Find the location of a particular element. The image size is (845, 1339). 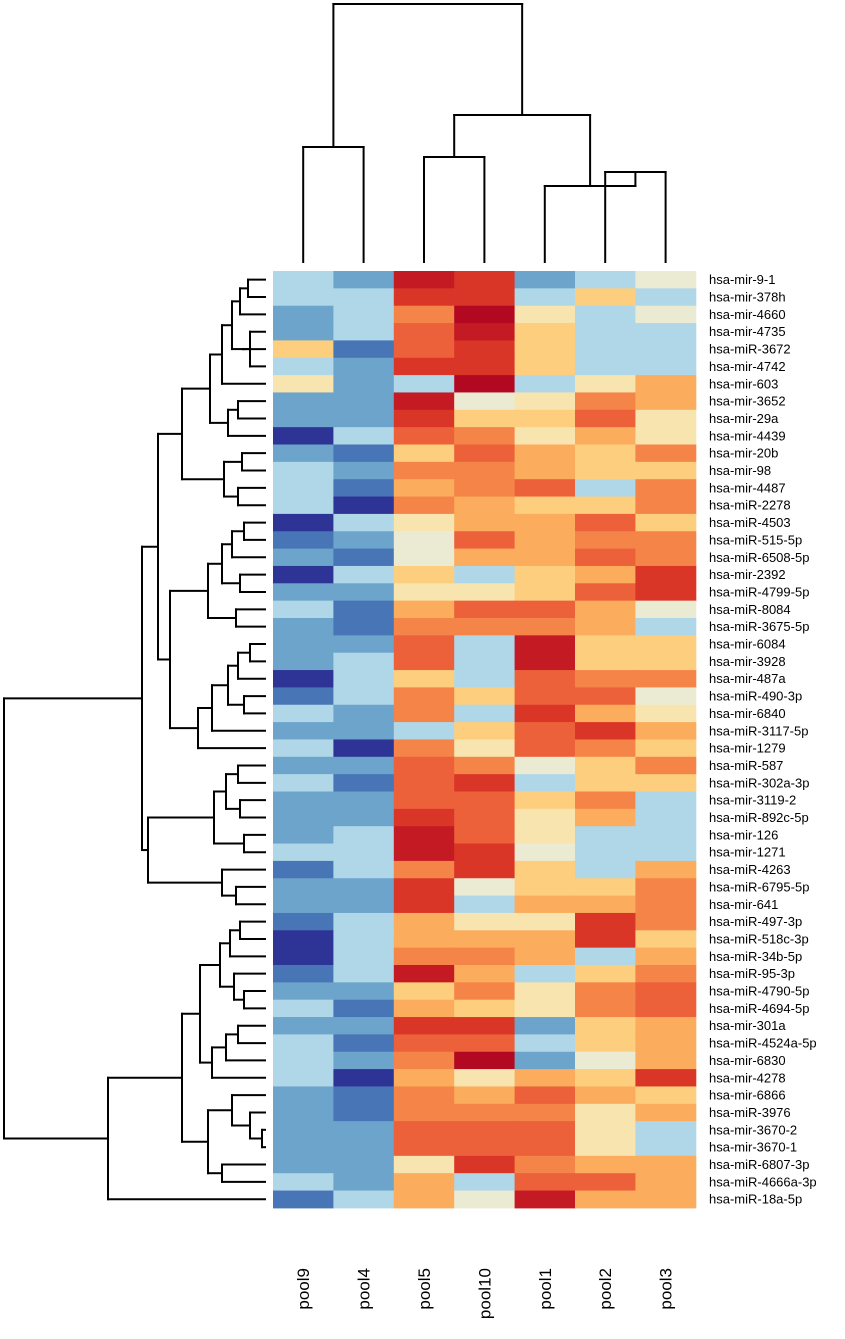

row-label: hsa-miR-497-3p is located at coordinates (755, 921).